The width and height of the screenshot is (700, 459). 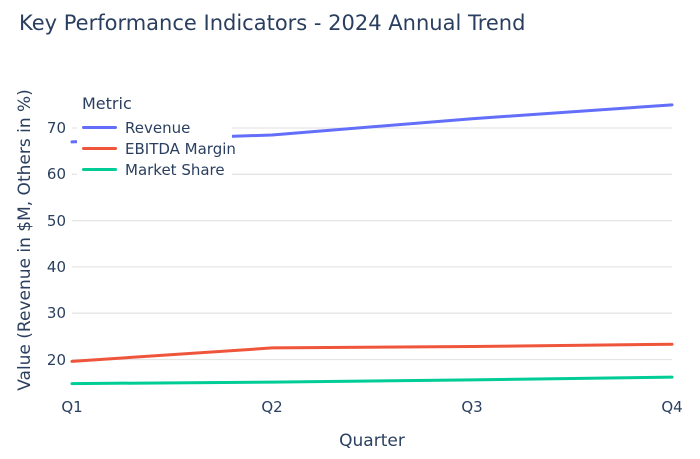 What do you see at coordinates (56, 266) in the screenshot?
I see `y-tick-label-40: 40` at bounding box center [56, 266].